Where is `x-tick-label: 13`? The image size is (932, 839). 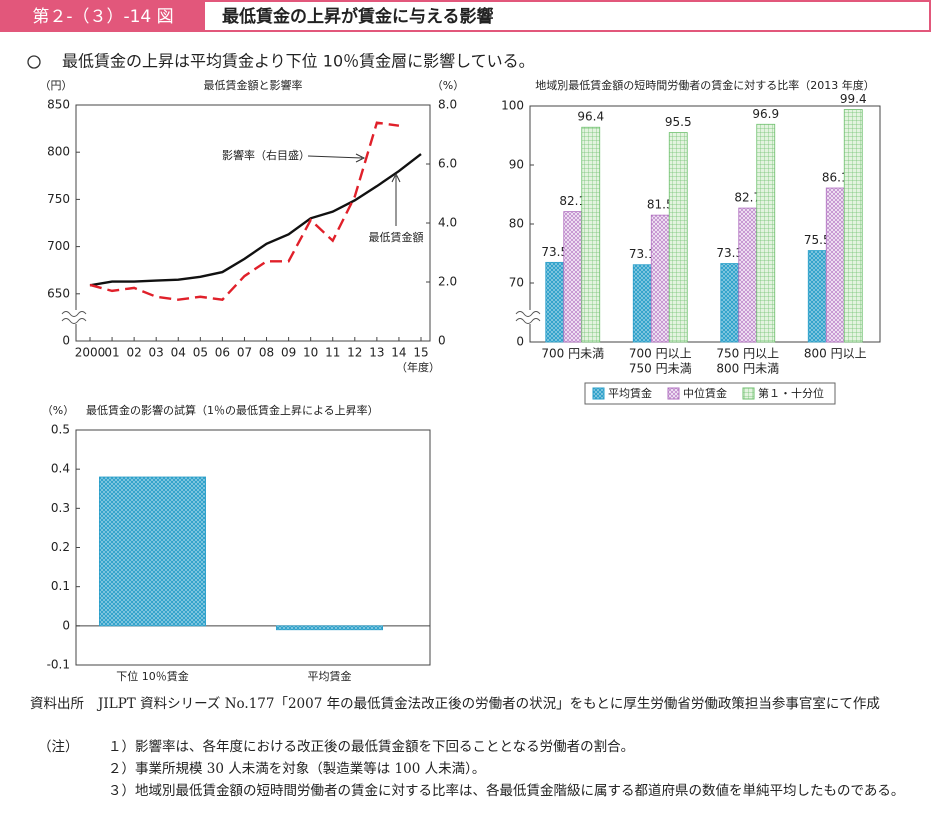
x-tick-label: 13 is located at coordinates (376, 353).